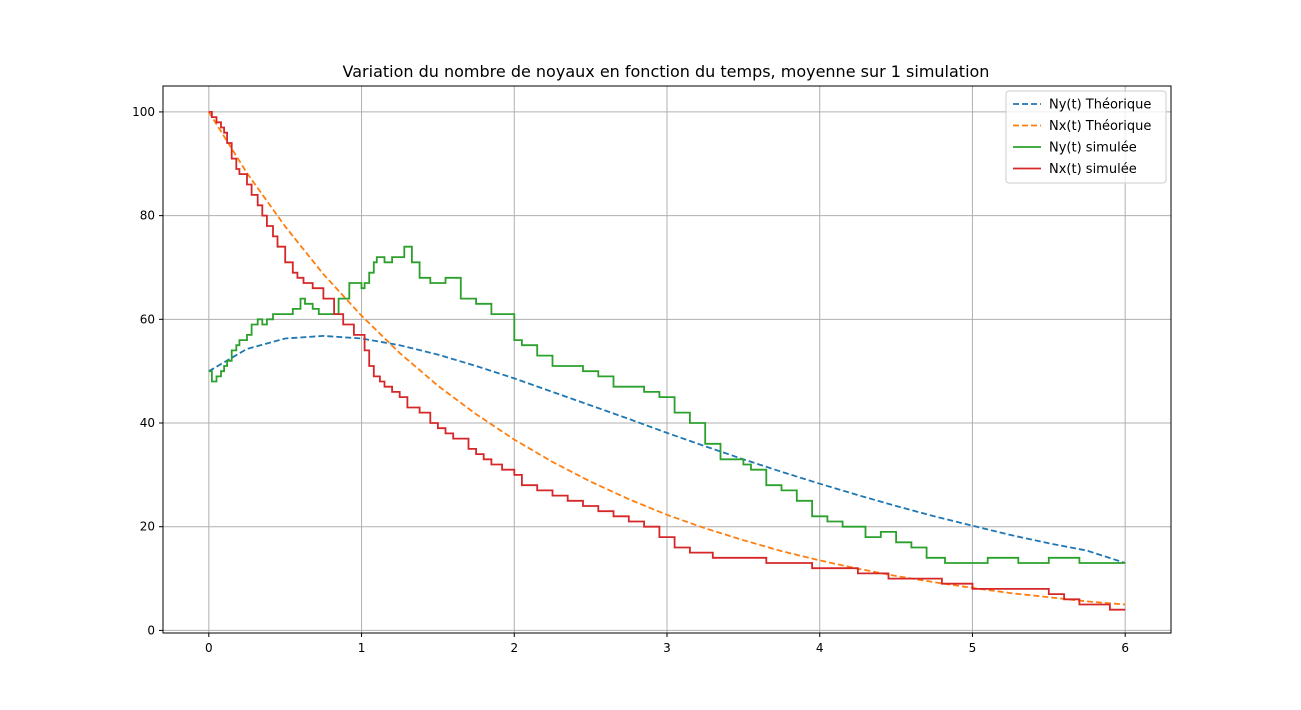 The height and width of the screenshot is (710, 1301). What do you see at coordinates (1093, 148) in the screenshot?
I see `legend-label: Ny(t) simulée` at bounding box center [1093, 148].